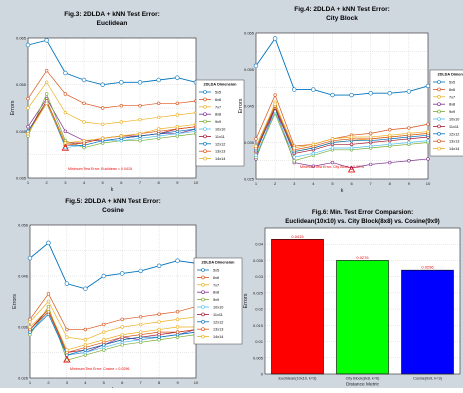 The image size is (463, 393). Describe the element at coordinates (177, 382) in the screenshot. I see `x-tick-label: 9` at that location.